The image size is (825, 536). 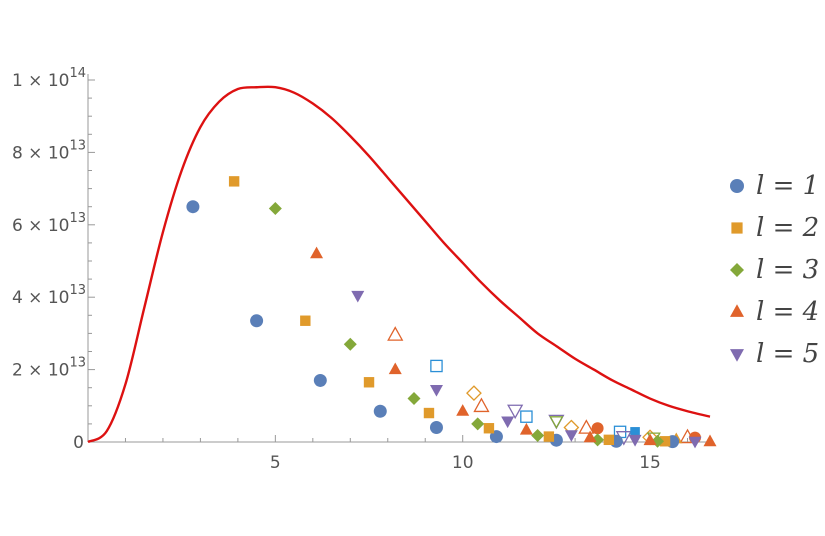 I want to click on y-tick-label-base: 6 × 10, so click(x=41, y=226).